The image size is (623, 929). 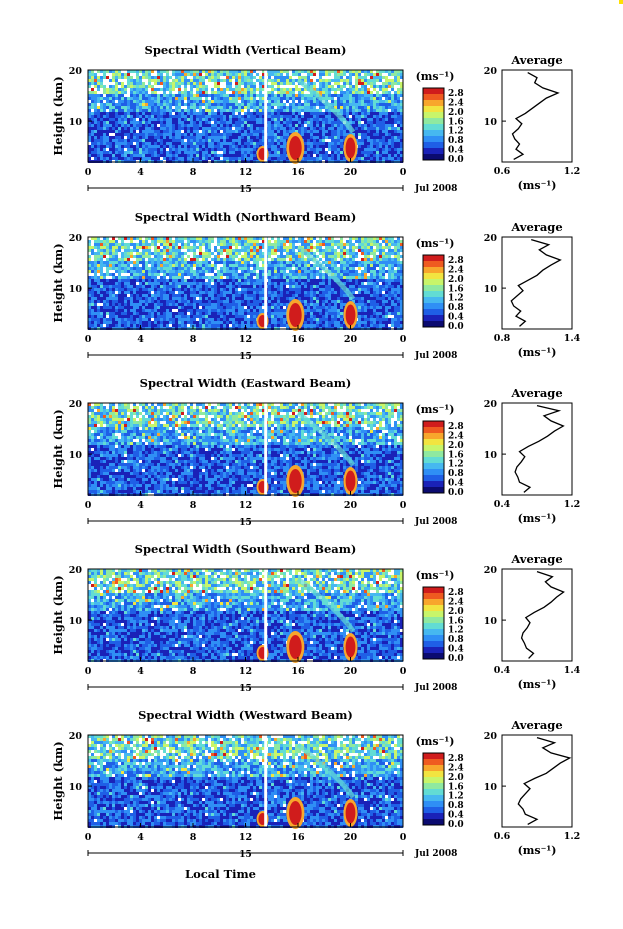 I want to click on profile-line, so click(x=535, y=116).